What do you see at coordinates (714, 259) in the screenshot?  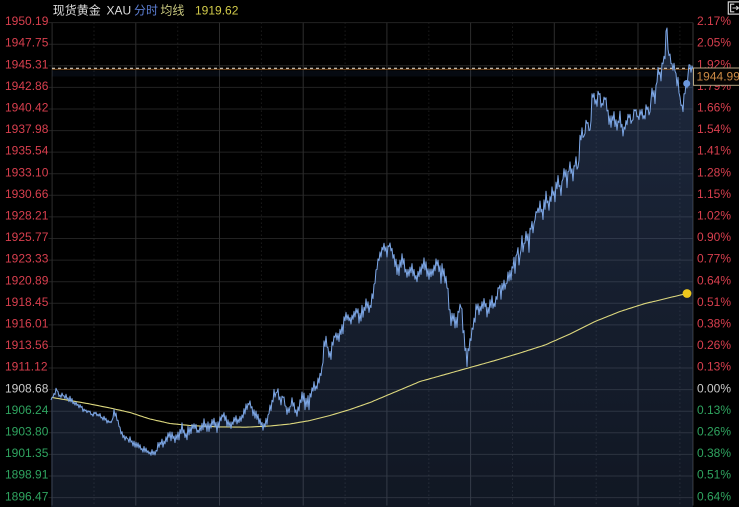 I see `svg-text: 0.77%` at bounding box center [714, 259].